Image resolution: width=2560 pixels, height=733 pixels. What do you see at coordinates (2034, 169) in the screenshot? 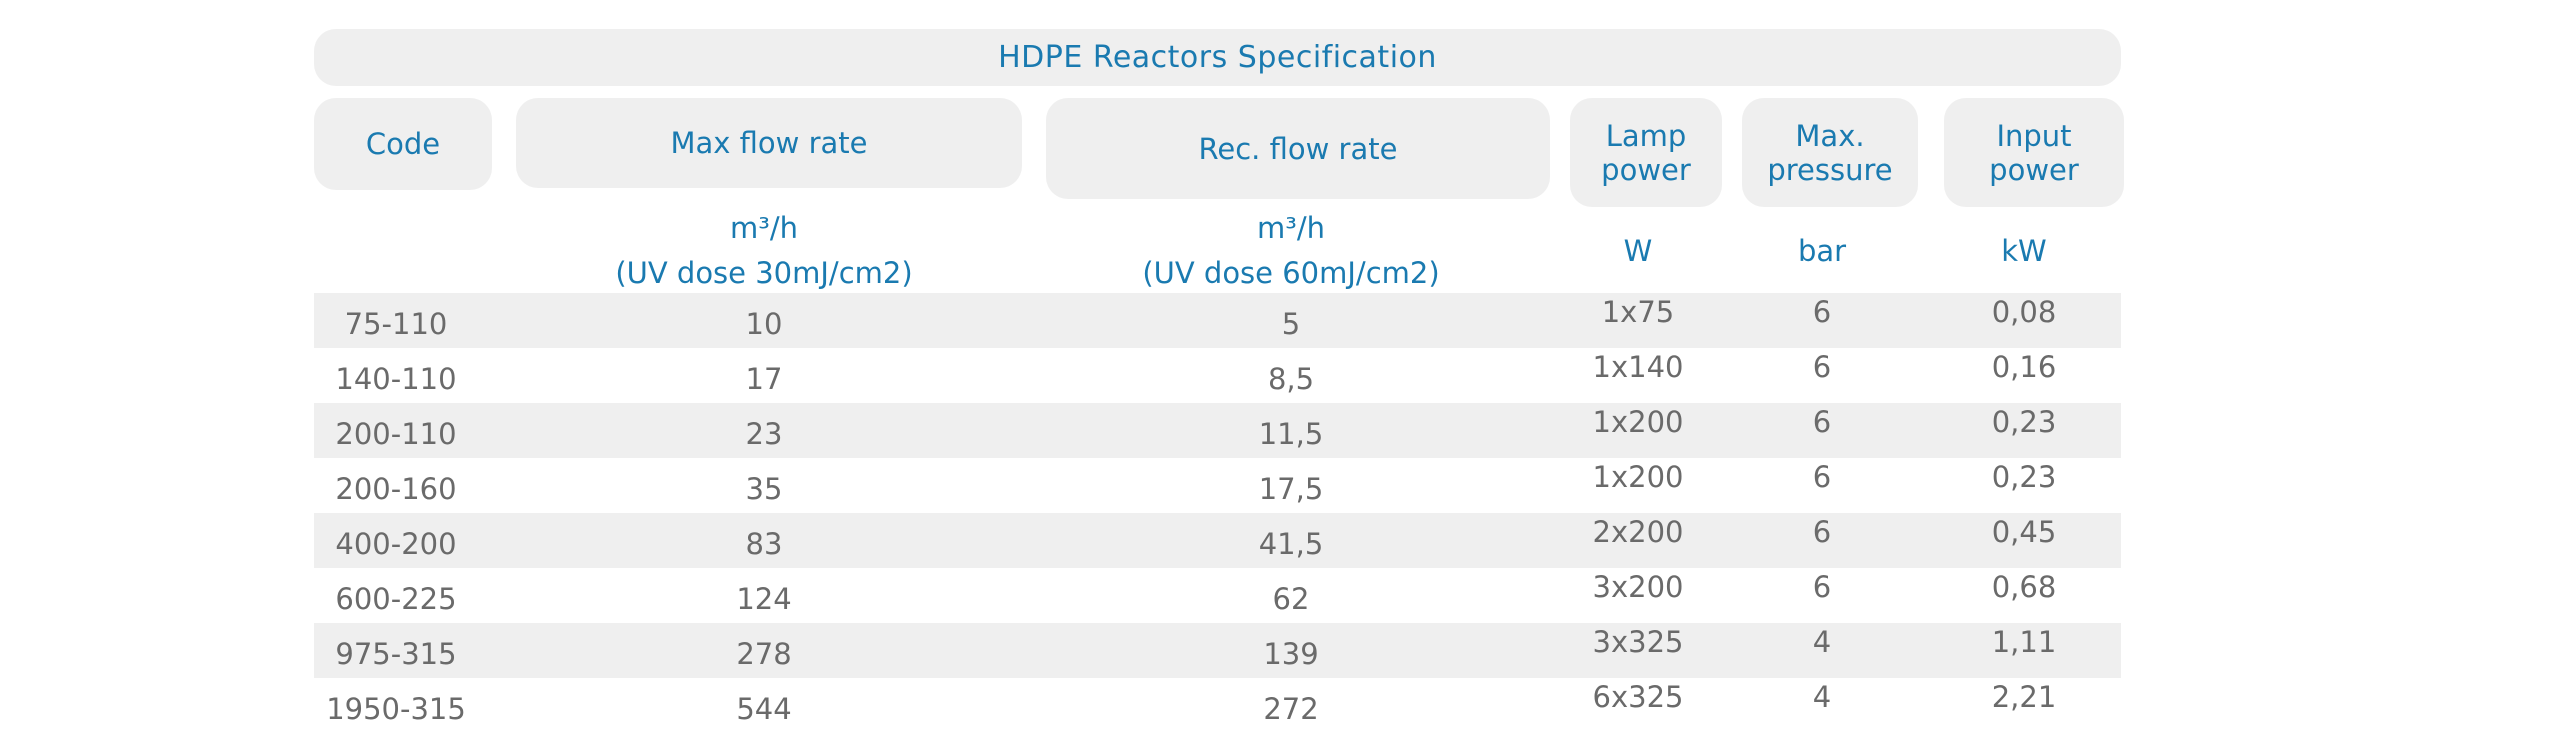
I see `header-input-power-line2: power` at bounding box center [2034, 169].